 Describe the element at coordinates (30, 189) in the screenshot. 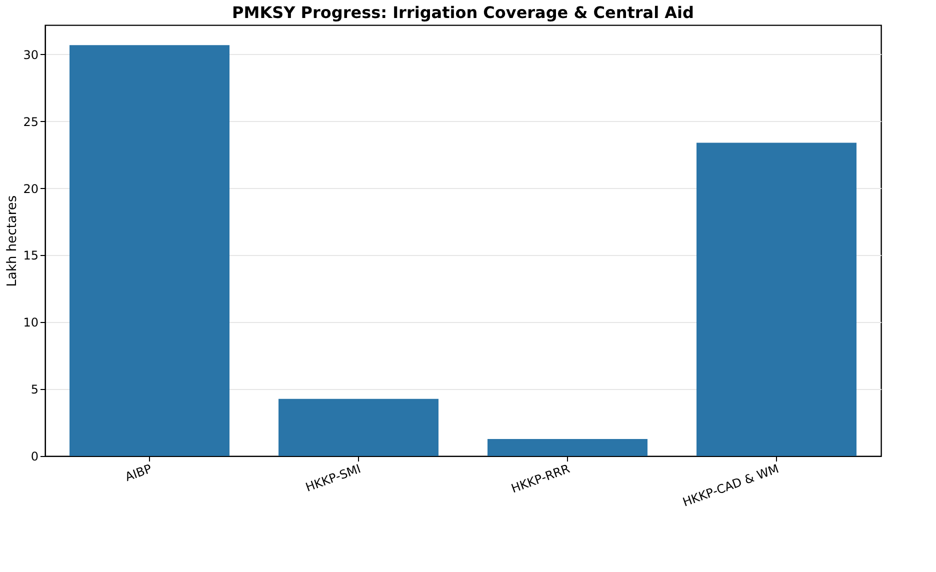

I see `y-tick-label: 20` at that location.